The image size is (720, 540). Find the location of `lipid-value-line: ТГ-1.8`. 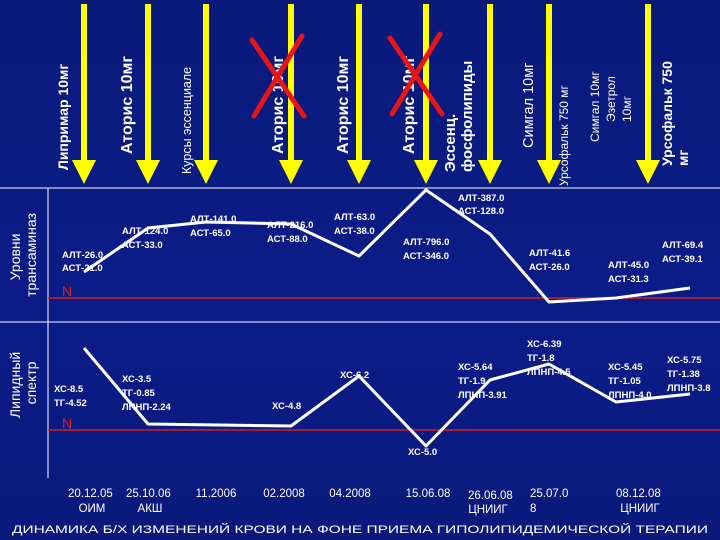

lipid-value-line: ТГ-1.8 is located at coordinates (541, 358).